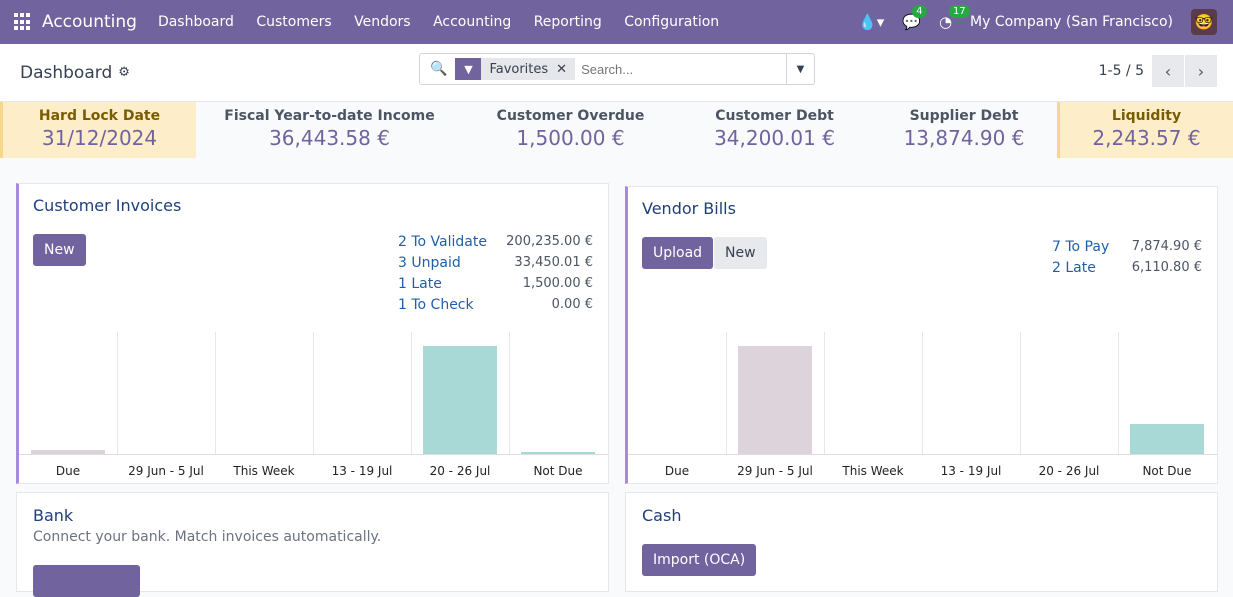 This screenshot has height=597, width=1233. I want to click on menu-dashboard: Dashboard, so click(195, 22).